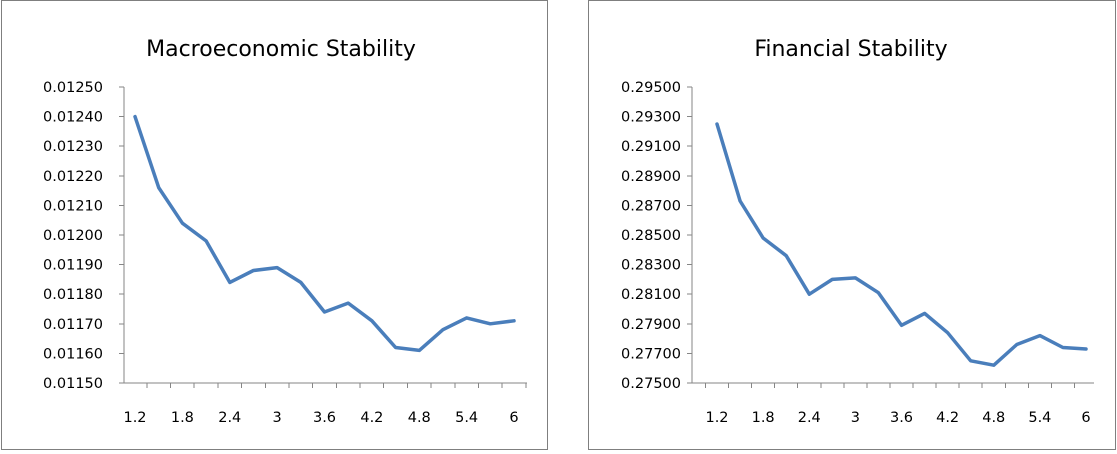 This screenshot has width=1117, height=454. I want to click on financial-y-tick-label: 0.28700, so click(651, 206).